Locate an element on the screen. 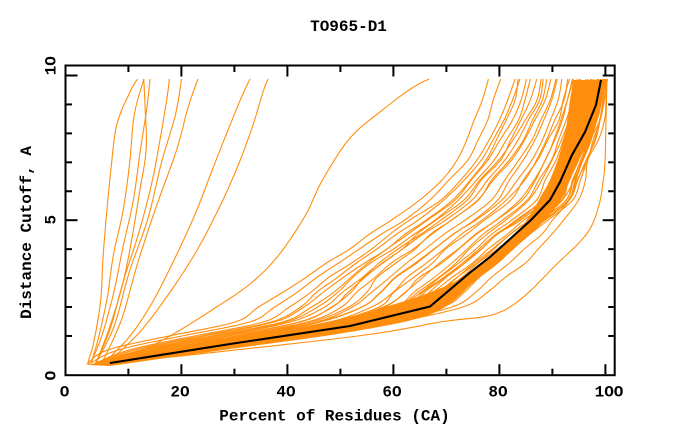  svg-text: 1O is located at coordinates (52, 66).